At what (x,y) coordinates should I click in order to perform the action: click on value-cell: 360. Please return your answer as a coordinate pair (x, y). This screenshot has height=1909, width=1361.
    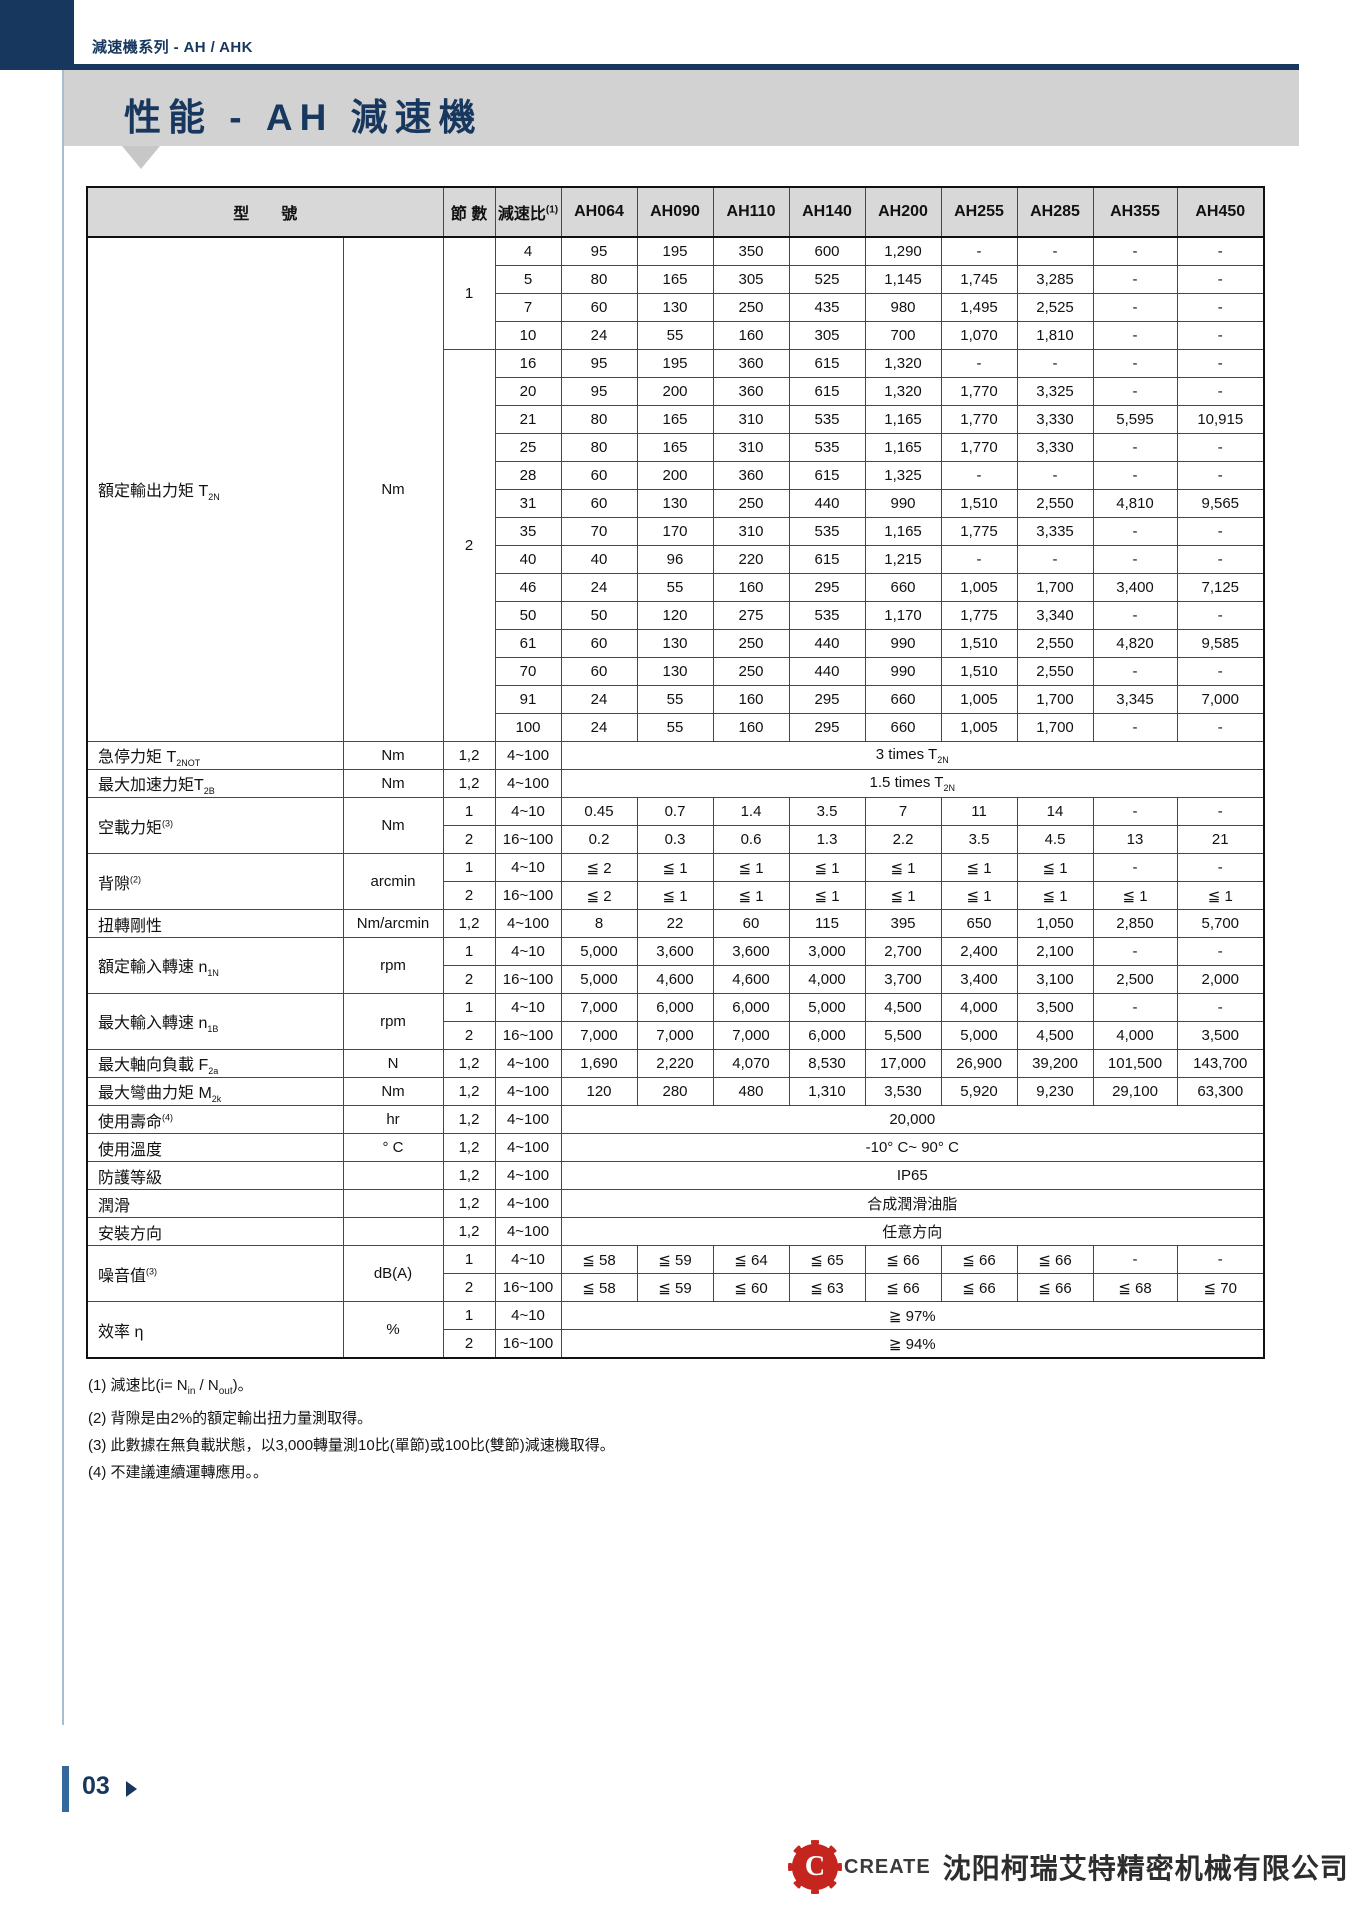
    Looking at the image, I should click on (751, 475).